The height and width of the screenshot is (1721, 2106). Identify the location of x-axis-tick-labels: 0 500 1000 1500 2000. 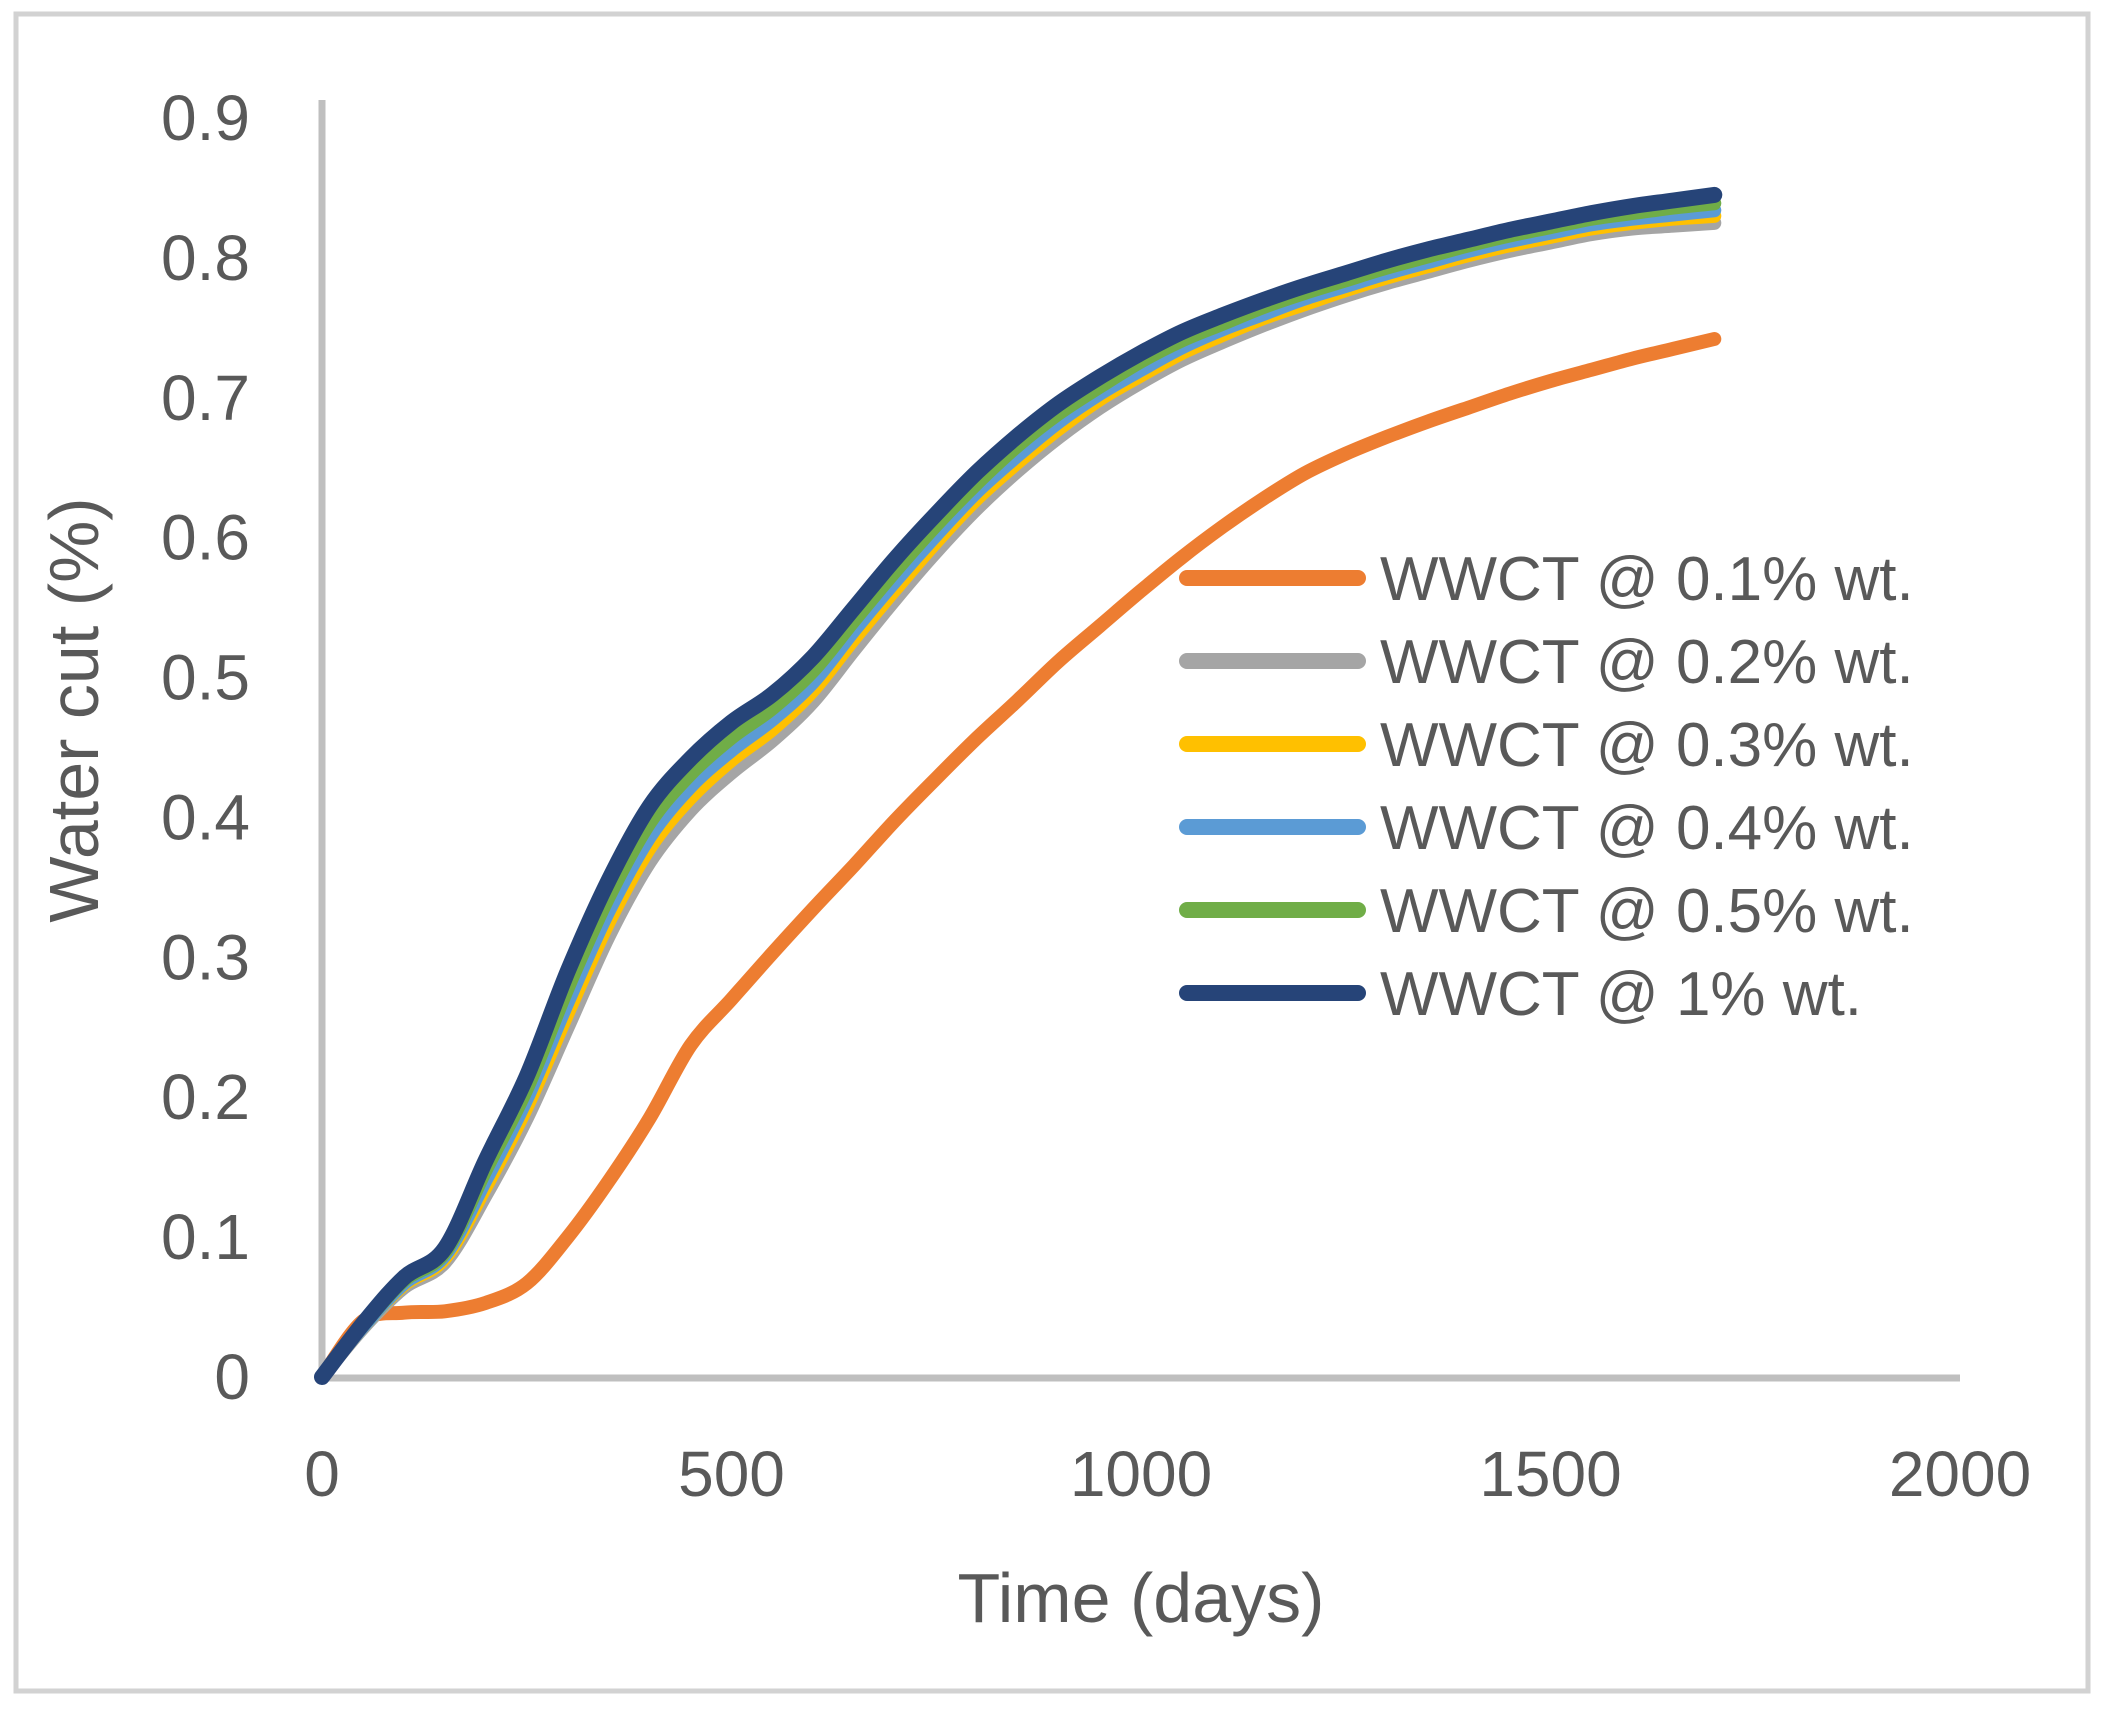
(1167, 1474).